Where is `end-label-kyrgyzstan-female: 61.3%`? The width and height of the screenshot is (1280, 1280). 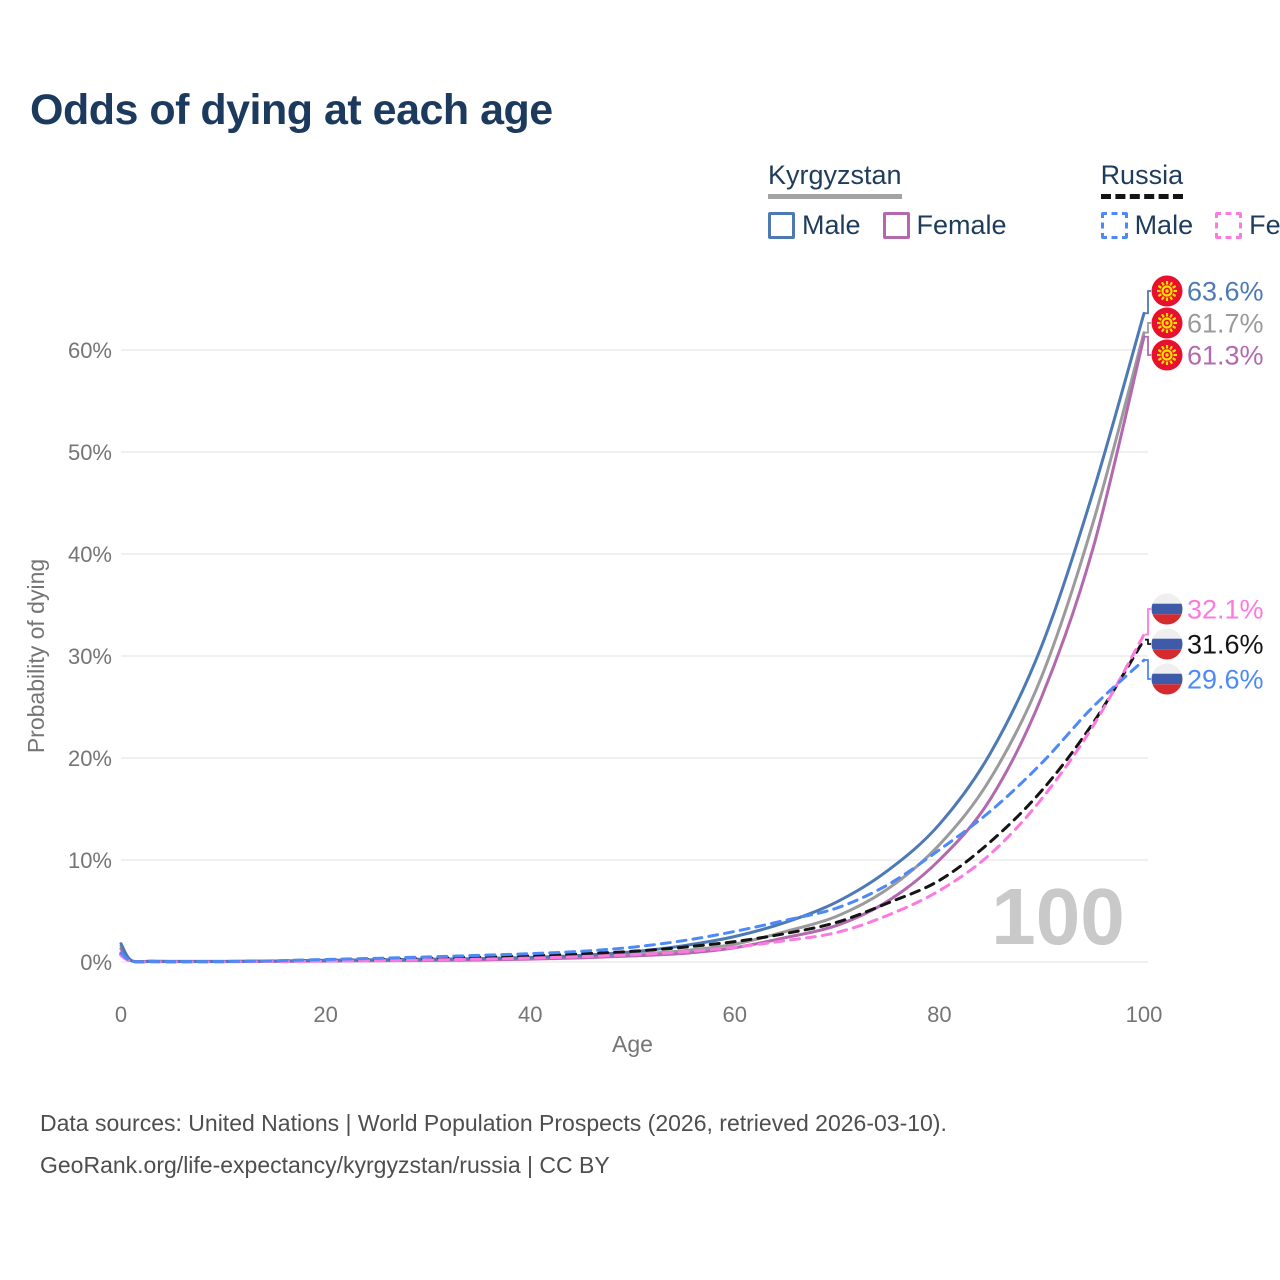
end-label-kyrgyzstan-female: 61.3% is located at coordinates (1225, 356).